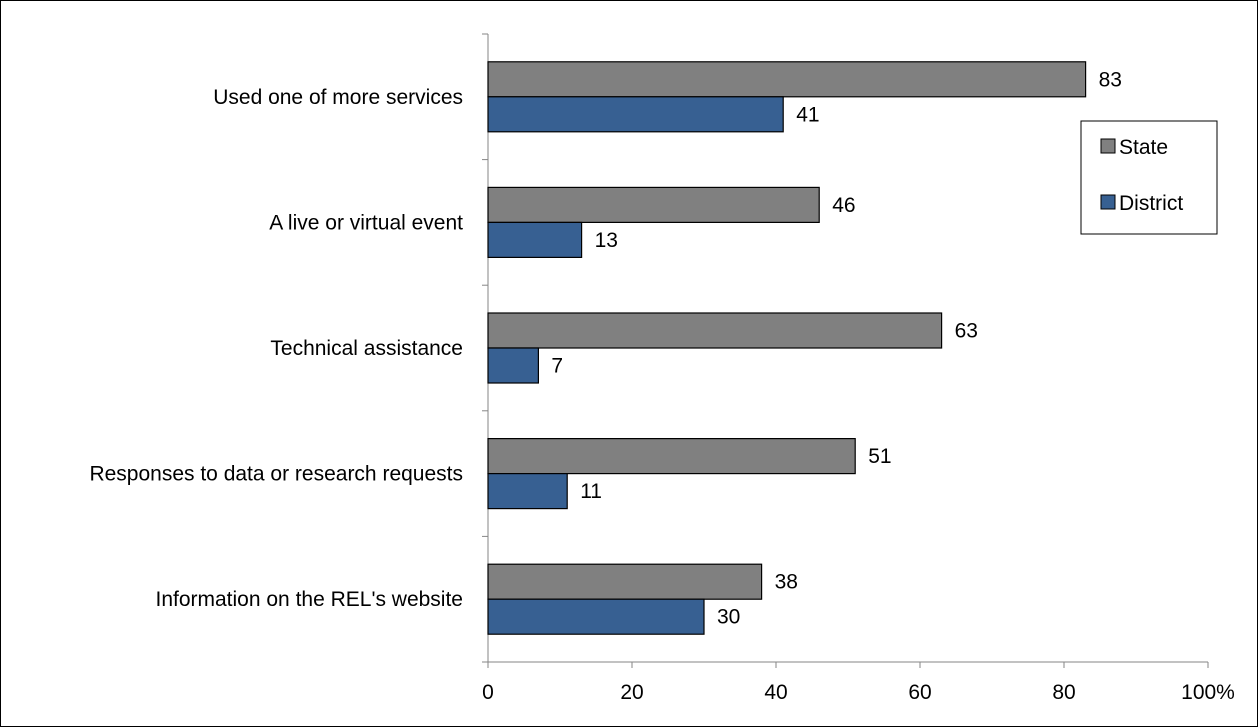  Describe the element at coordinates (309, 599) in the screenshot. I see `category-label: Information on the REL's website` at that location.